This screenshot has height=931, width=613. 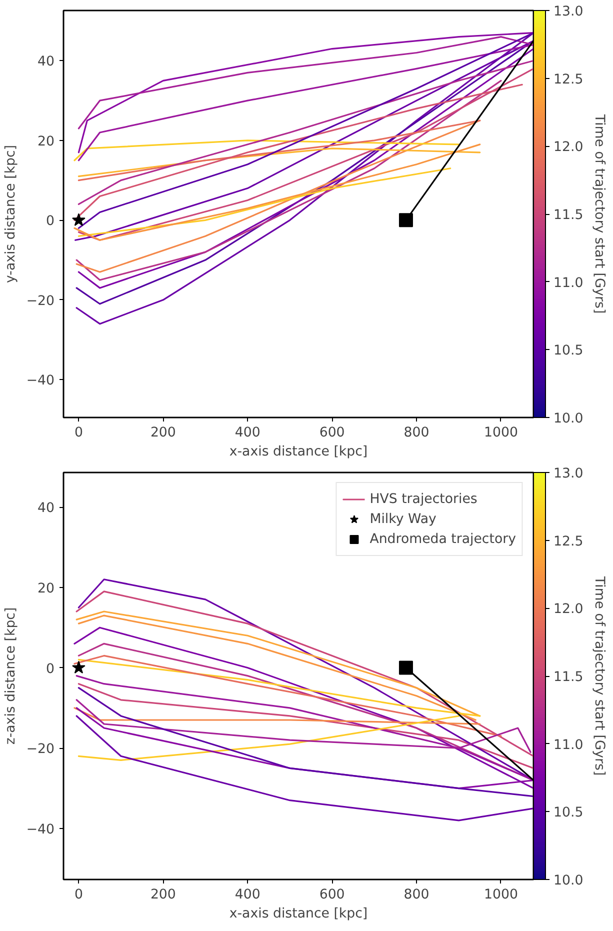 What do you see at coordinates (10, 676) in the screenshot?
I see `y-axis-title: z-axis distance [kpc]` at bounding box center [10, 676].